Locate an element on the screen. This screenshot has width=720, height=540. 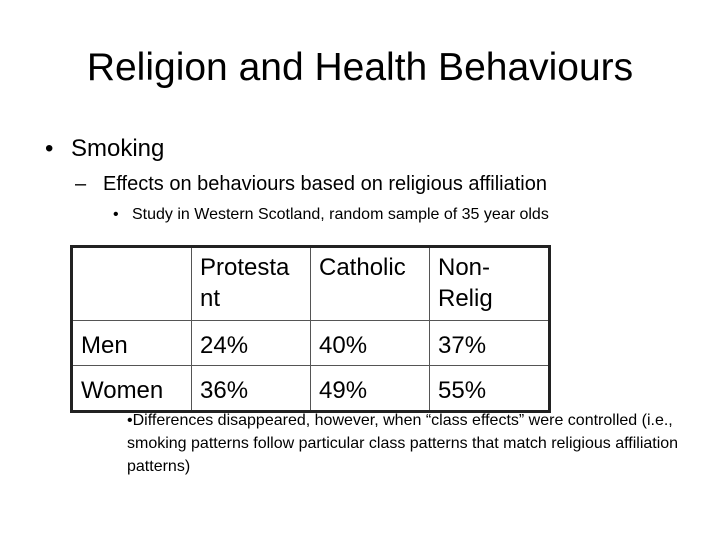
cell-women-protestant: 36% is located at coordinates (251, 388).